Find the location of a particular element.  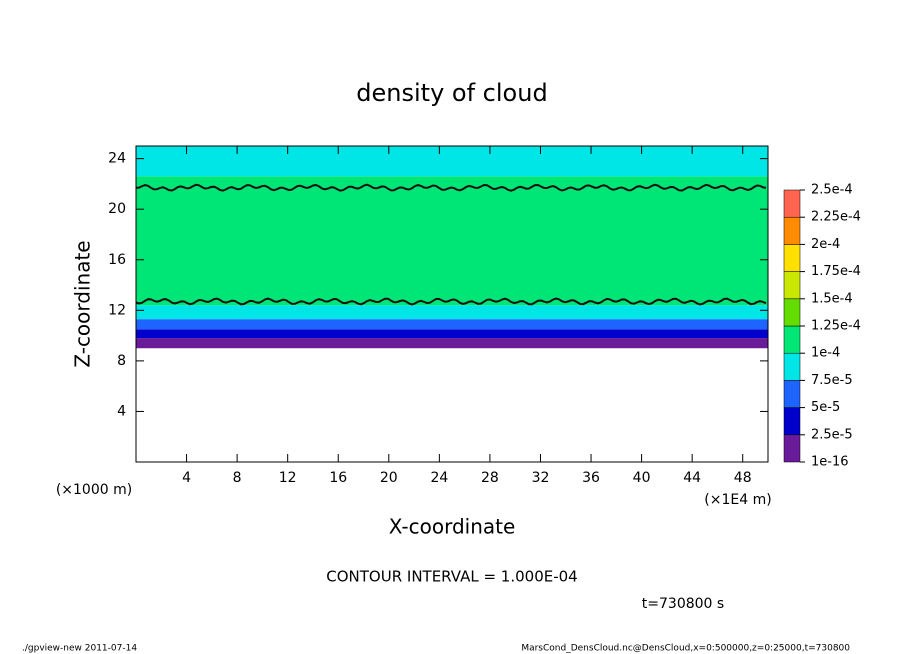

x-tick-label: 16 is located at coordinates (338, 478).